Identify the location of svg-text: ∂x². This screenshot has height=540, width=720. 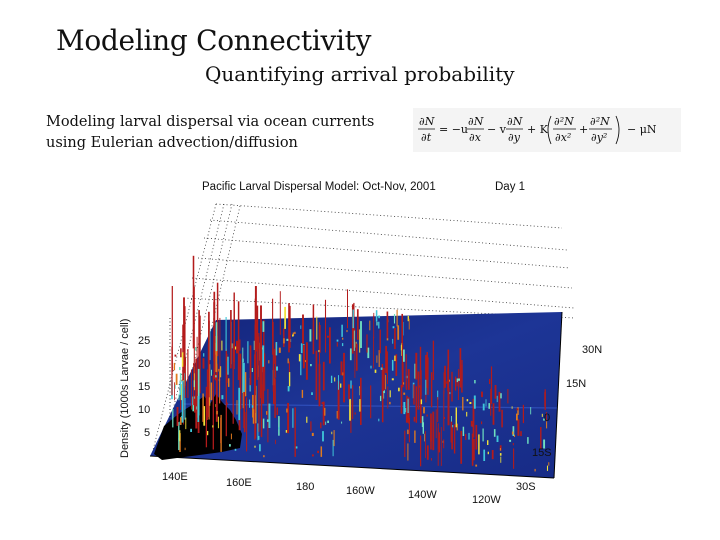
(563, 137).